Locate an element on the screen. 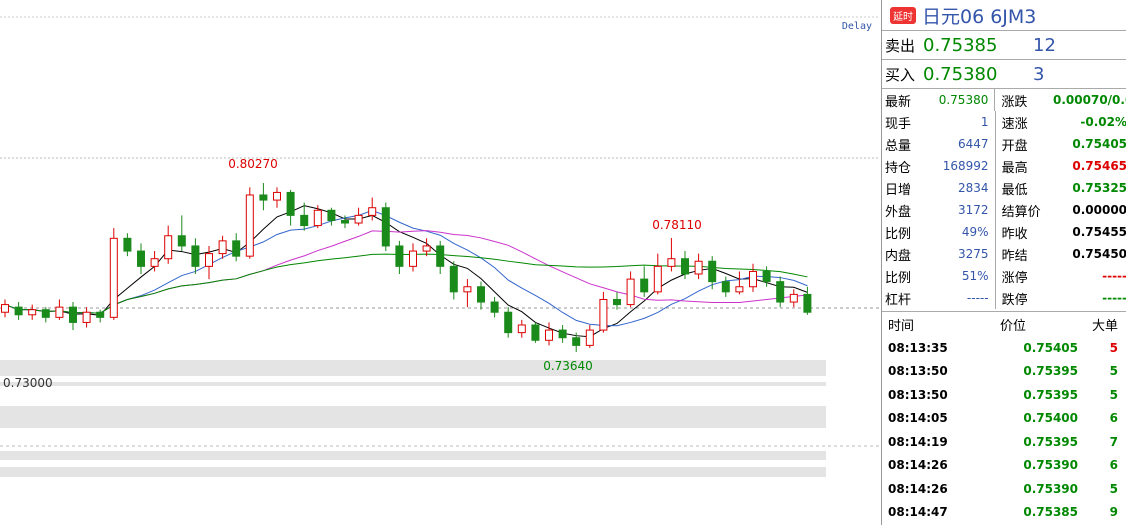 The width and height of the screenshot is (1126, 525). badge: 延时 is located at coordinates (903, 15).